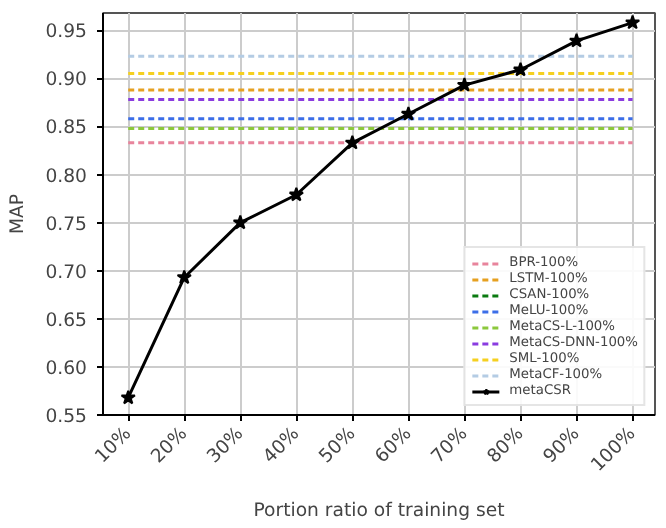 The width and height of the screenshot is (666, 528). Describe the element at coordinates (66, 80) in the screenshot. I see `y-tick-label: 0.90` at that location.